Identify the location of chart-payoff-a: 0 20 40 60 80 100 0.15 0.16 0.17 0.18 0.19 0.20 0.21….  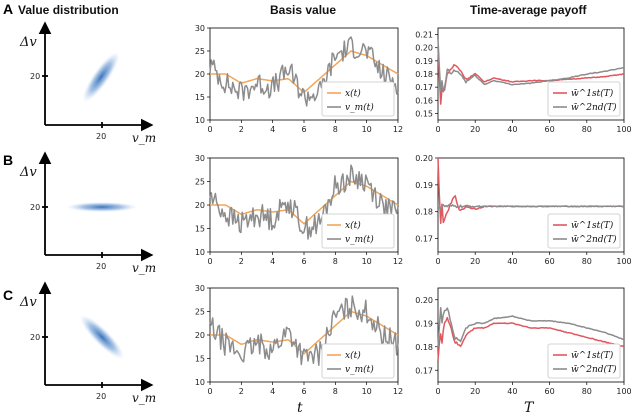
(523, 80).